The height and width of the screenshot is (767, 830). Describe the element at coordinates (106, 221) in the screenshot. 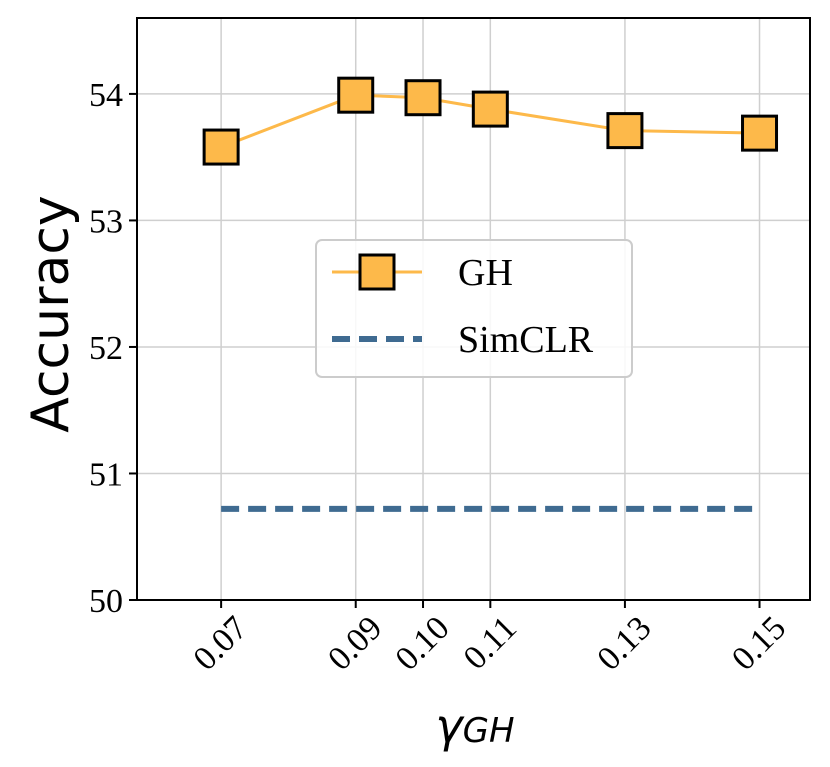

I see `y-tick-label: 53` at that location.